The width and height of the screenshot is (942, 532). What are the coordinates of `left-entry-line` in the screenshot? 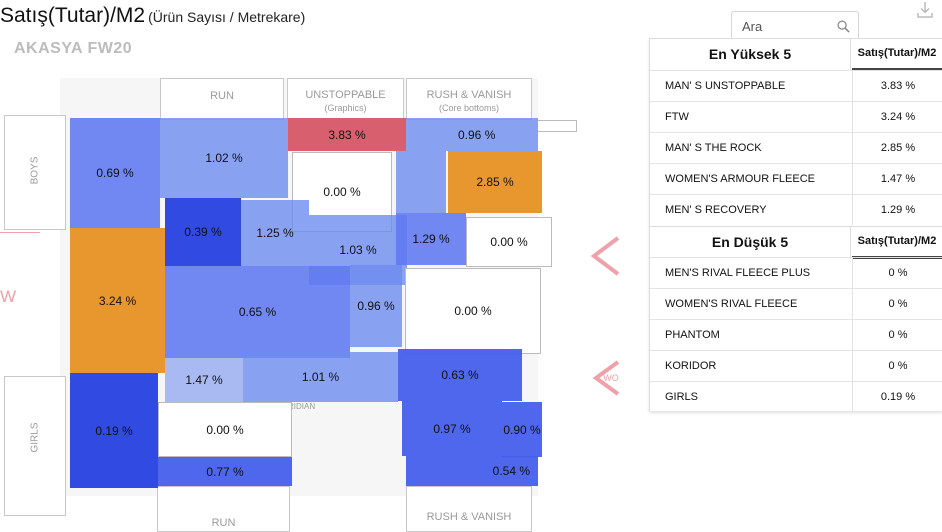 It's located at (20, 232).